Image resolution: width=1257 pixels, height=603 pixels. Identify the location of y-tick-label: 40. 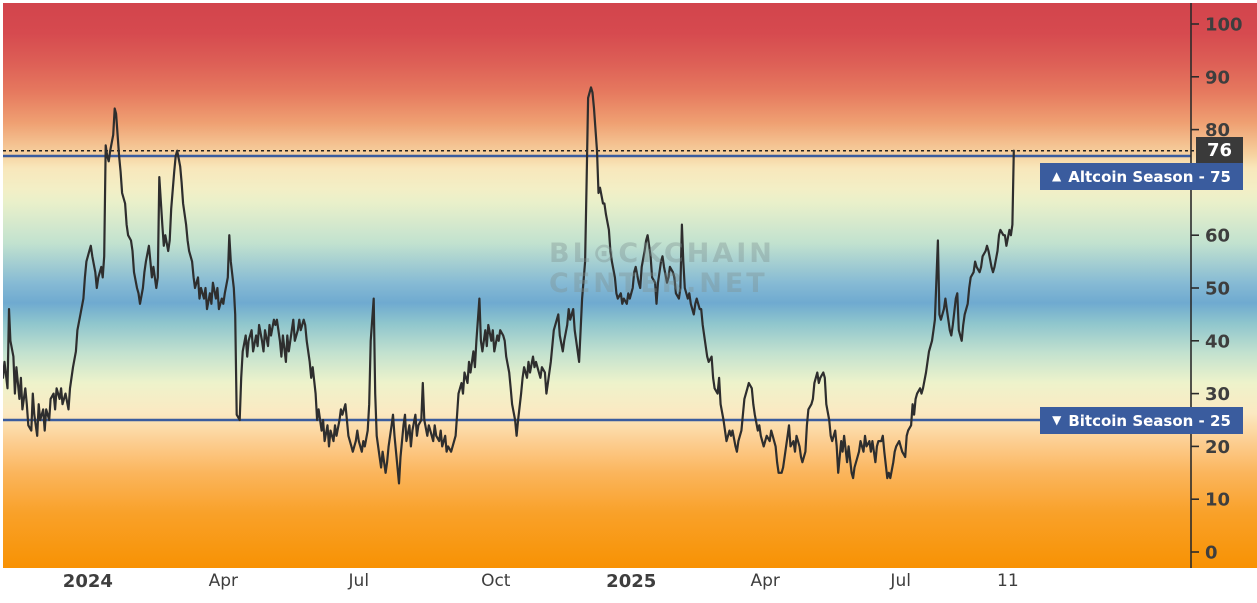
(1217, 341).